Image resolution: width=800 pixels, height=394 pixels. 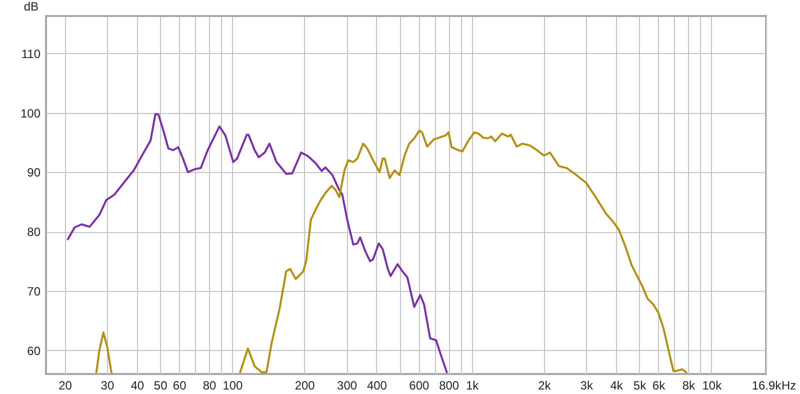 I want to click on x-tick-label: 2k, so click(x=545, y=385).